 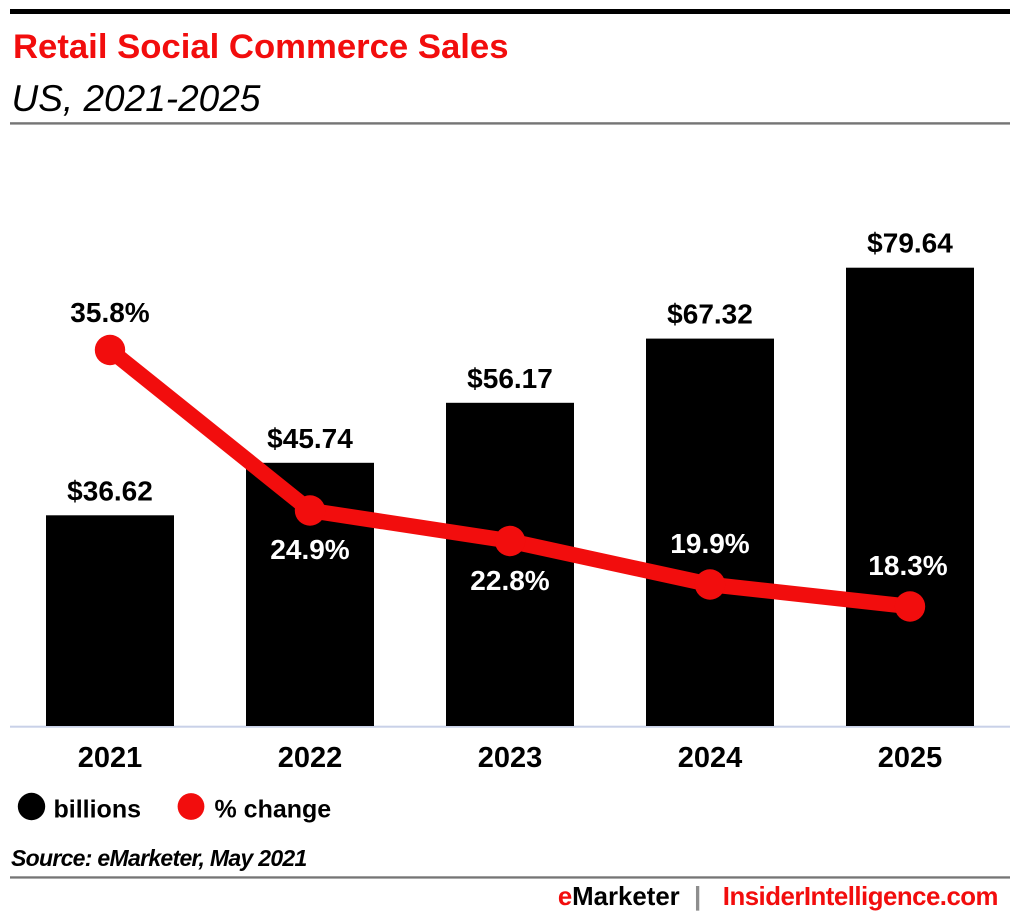 What do you see at coordinates (910, 758) in the screenshot?
I see `svg-text: 2025` at bounding box center [910, 758].